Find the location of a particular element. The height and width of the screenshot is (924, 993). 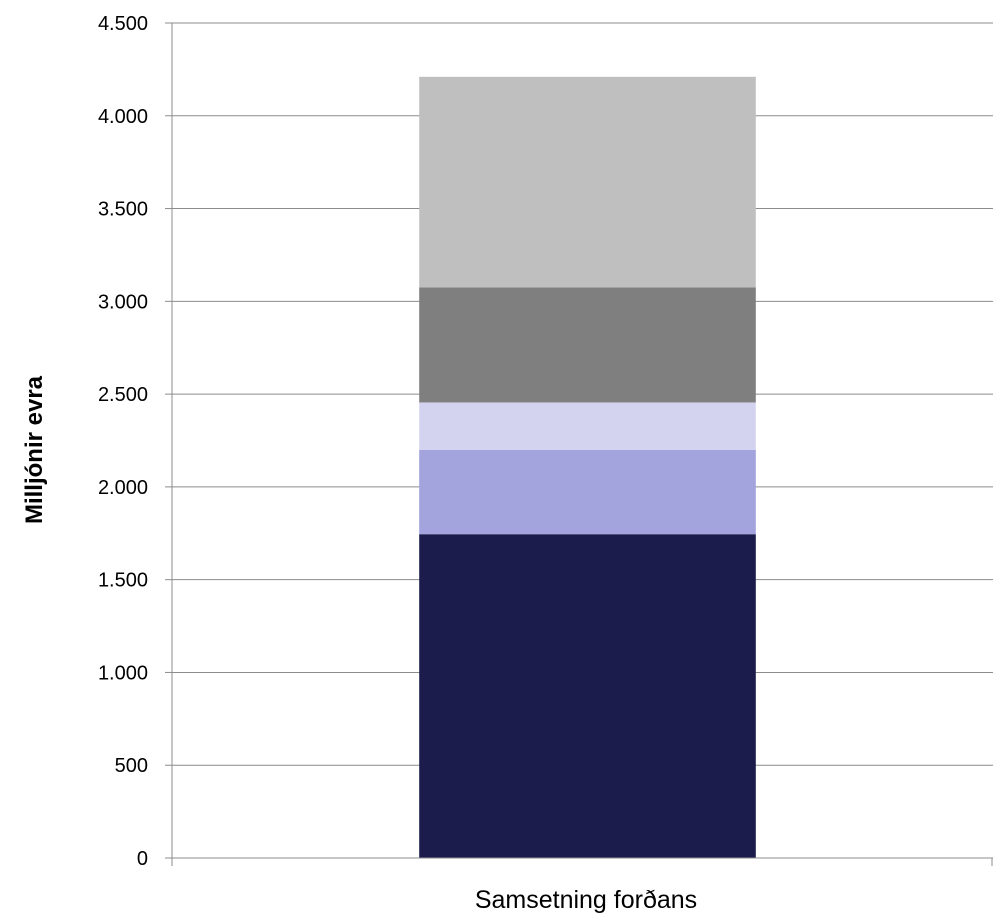

y-tick-label: 3.500 is located at coordinates (123, 210).